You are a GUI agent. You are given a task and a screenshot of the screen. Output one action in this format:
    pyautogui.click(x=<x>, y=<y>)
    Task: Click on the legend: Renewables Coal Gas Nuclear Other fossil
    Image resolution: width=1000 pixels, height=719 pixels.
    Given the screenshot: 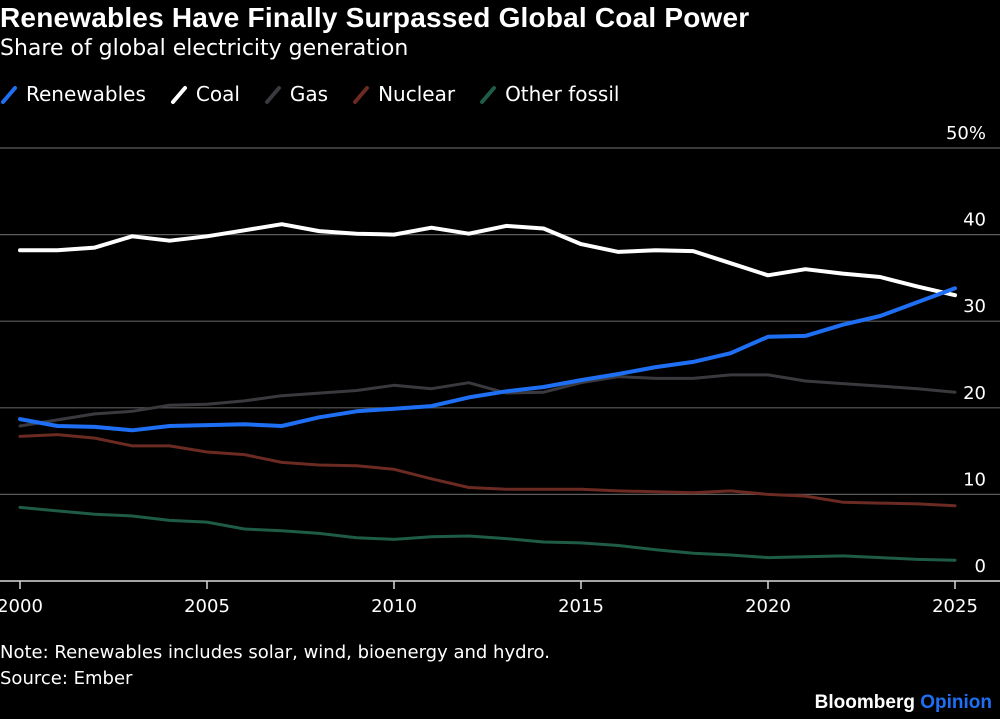 What is the action you would take?
    pyautogui.click(x=309, y=94)
    